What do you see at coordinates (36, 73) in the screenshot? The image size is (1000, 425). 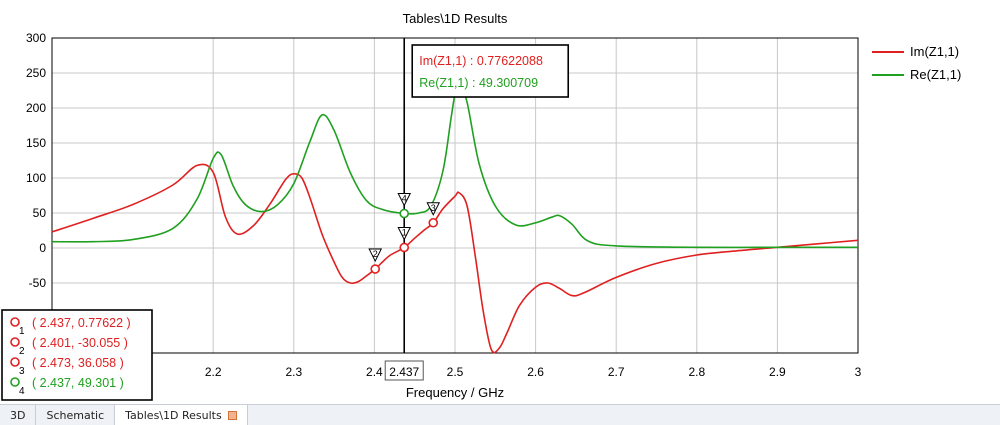 I see `y-tick-label: 250` at bounding box center [36, 73].